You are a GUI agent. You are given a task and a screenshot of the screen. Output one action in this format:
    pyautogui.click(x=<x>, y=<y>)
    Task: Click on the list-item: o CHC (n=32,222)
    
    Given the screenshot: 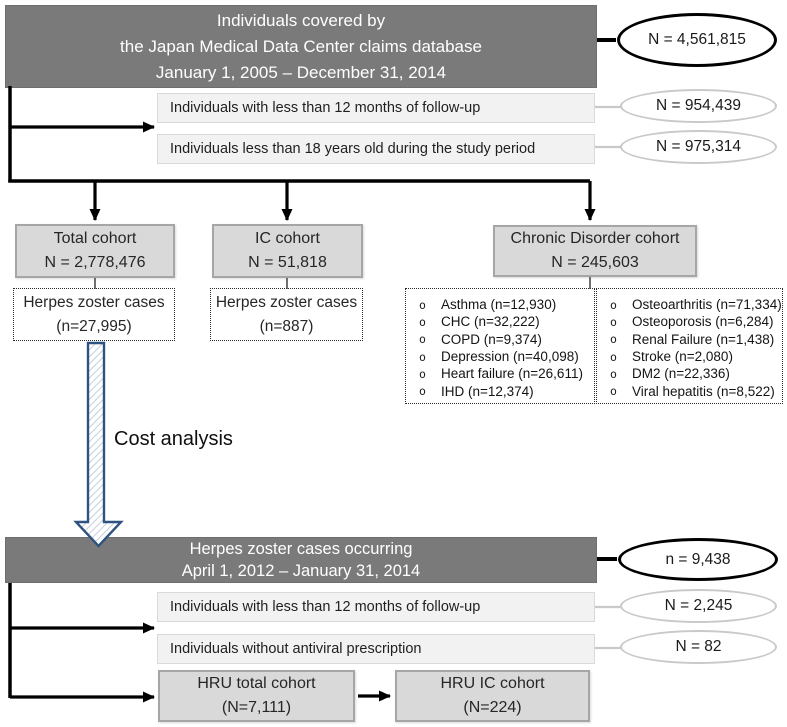 What is the action you would take?
    pyautogui.click(x=500, y=321)
    